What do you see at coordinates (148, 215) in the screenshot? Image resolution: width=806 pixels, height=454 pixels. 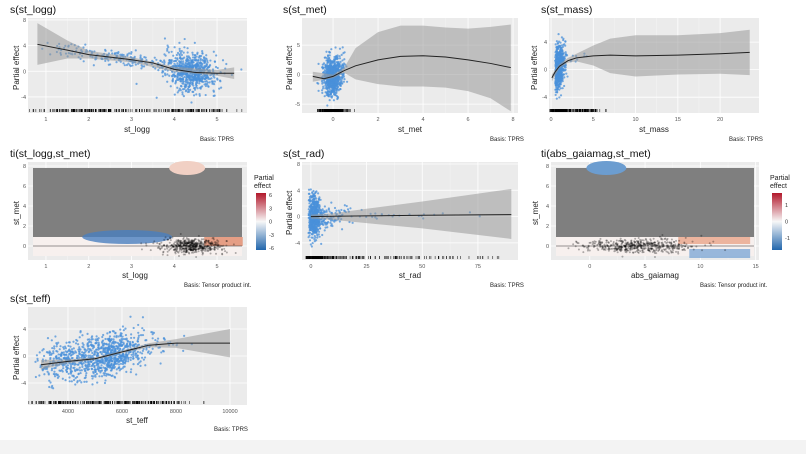 I see `panel-4: 1 2 3 4 5 0 2 4 6 8 6 3 0 -3 -6` at bounding box center [148, 215].